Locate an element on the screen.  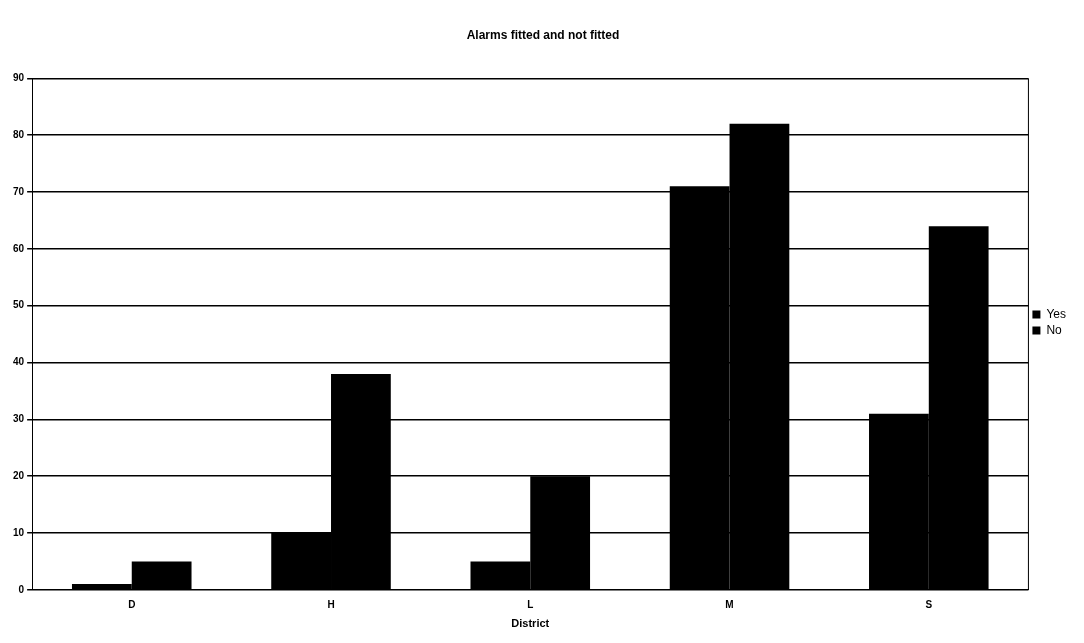
x-tick-label: M is located at coordinates (729, 604).